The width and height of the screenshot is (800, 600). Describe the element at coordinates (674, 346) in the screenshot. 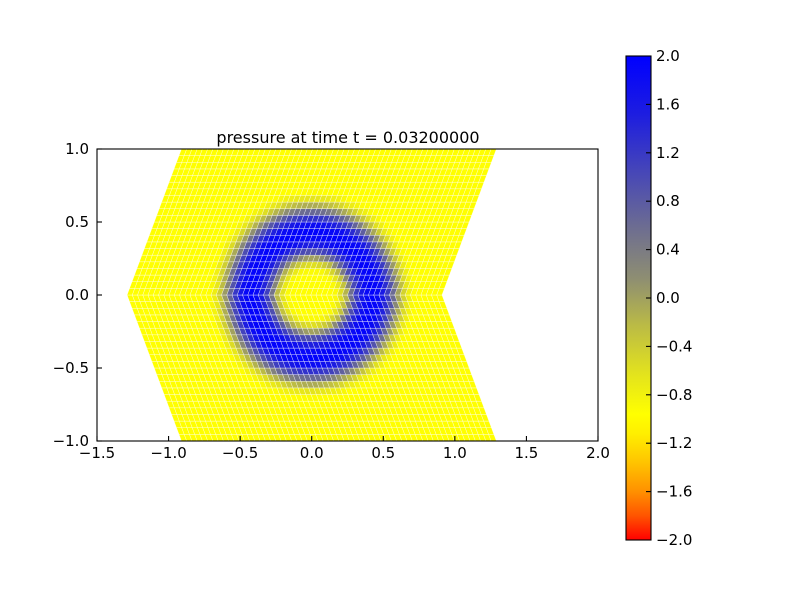

I see `colorbar-tick-label: −0.4` at that location.